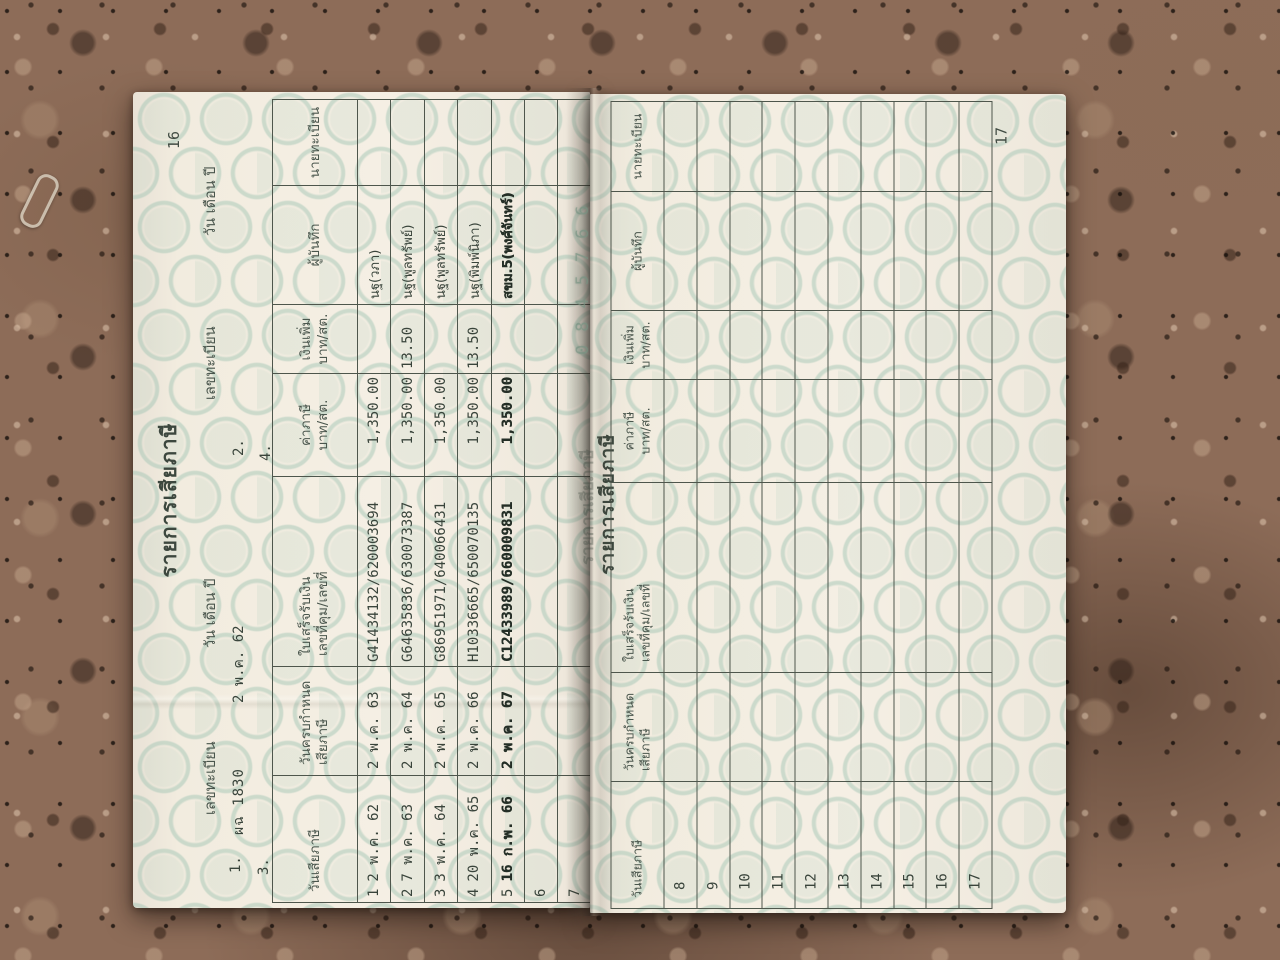  Describe the element at coordinates (540, 501) in the screenshot. I see `tax-row-6: 6` at that location.